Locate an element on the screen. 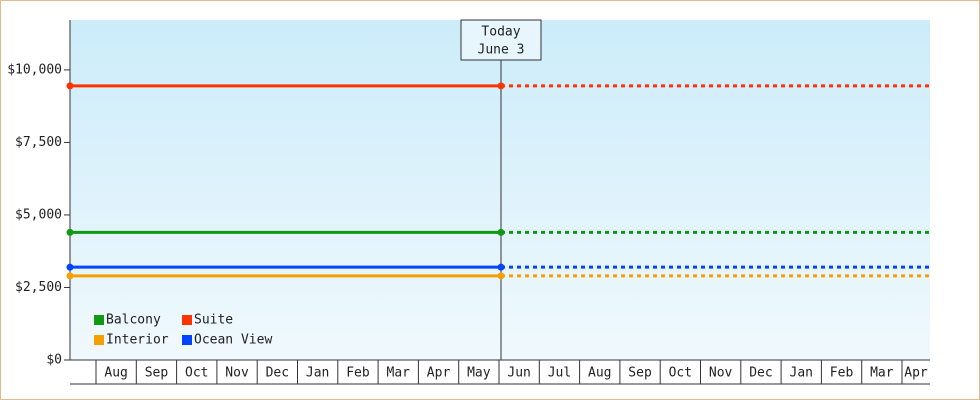 The height and width of the screenshot is (400, 980). y-tick-label: $2,500 is located at coordinates (38, 287).